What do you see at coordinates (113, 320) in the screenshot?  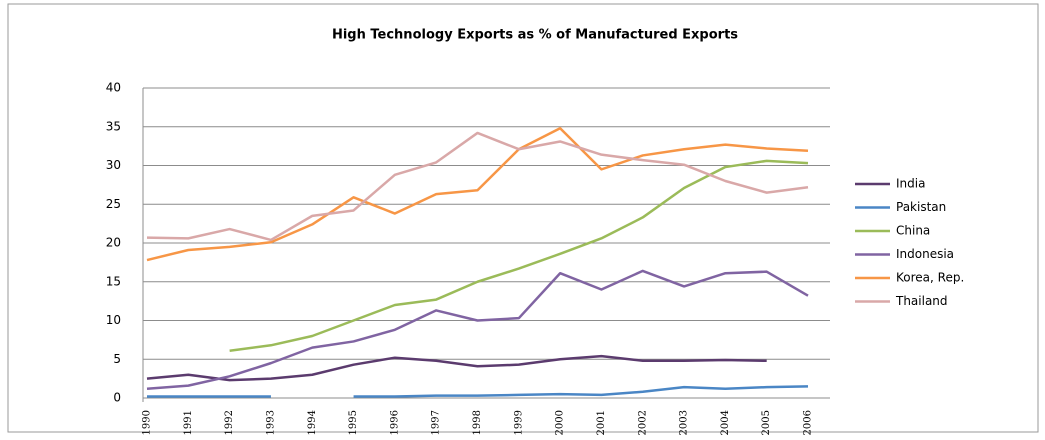 I see `y-tick-label: 10` at bounding box center [113, 320].